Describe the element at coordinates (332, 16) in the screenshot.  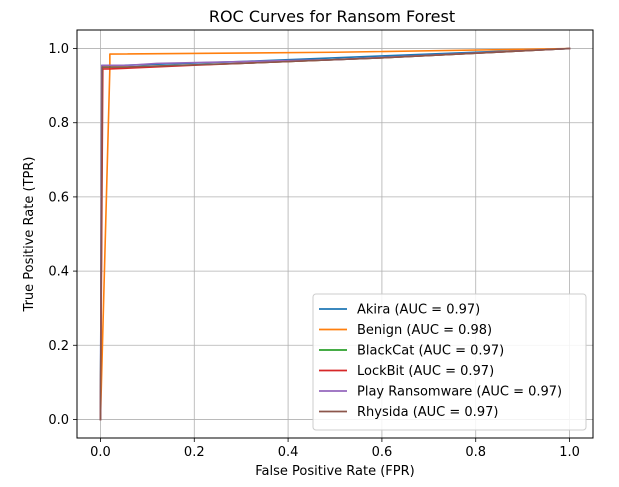
I see `chart-title: ROC Curves for Ransom Forest` at that location.